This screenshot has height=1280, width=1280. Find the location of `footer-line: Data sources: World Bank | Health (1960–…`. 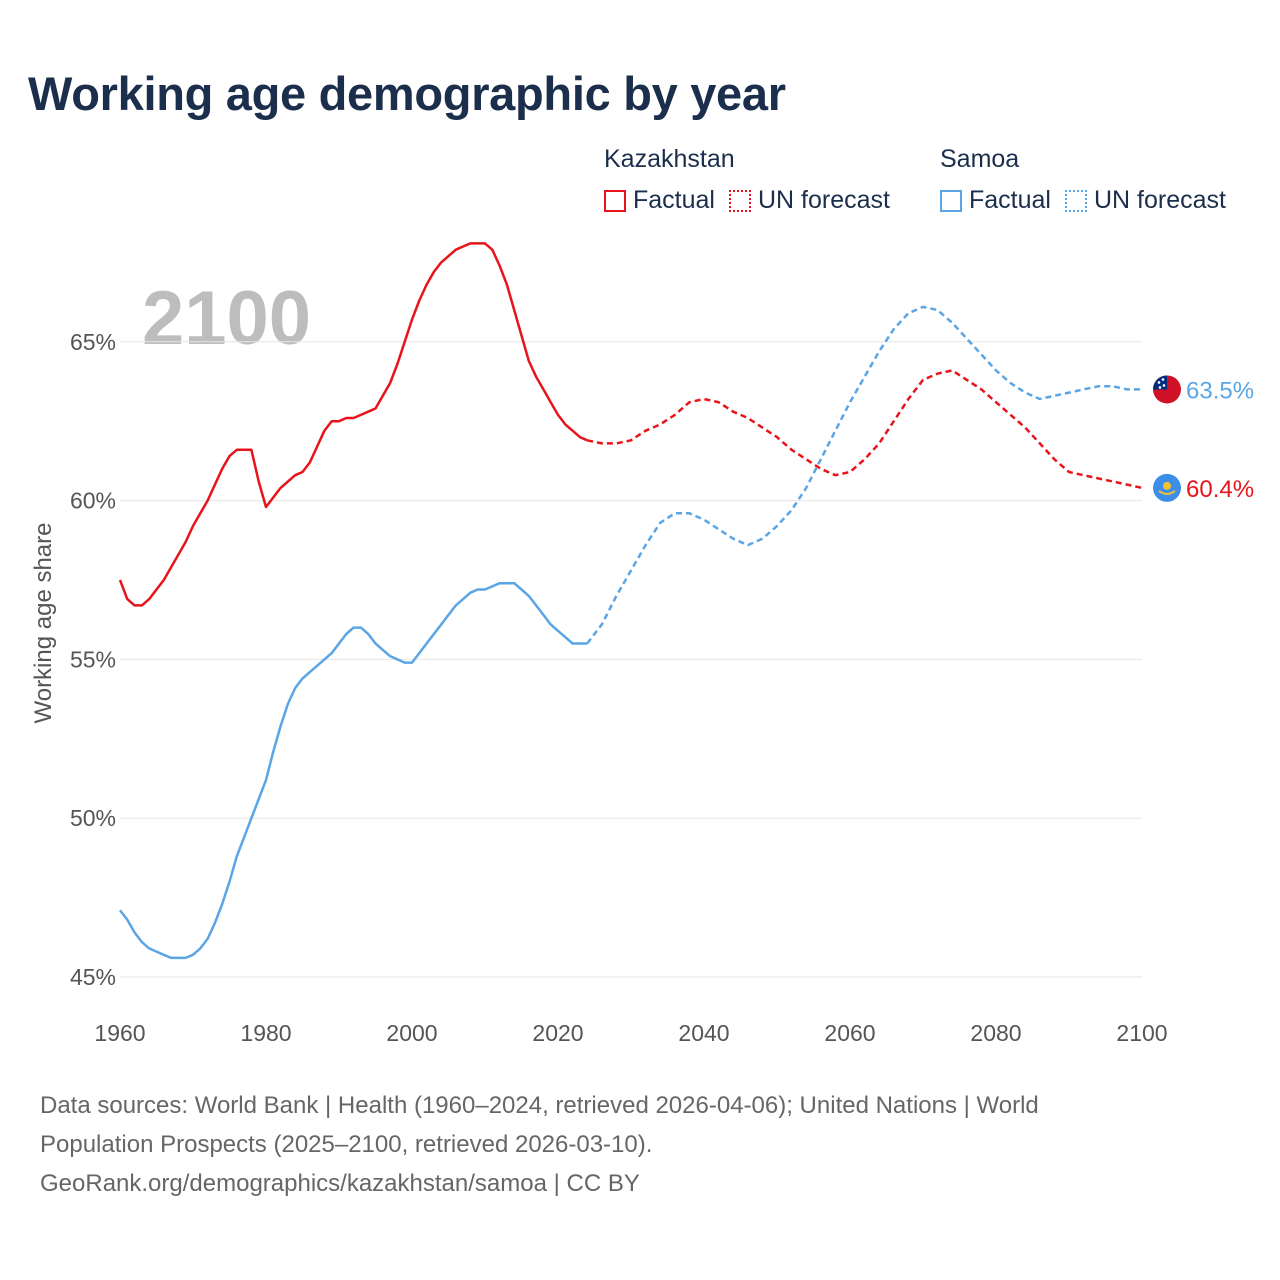

footer-line: Data sources: World Bank | Health (1960–… is located at coordinates (539, 1105).